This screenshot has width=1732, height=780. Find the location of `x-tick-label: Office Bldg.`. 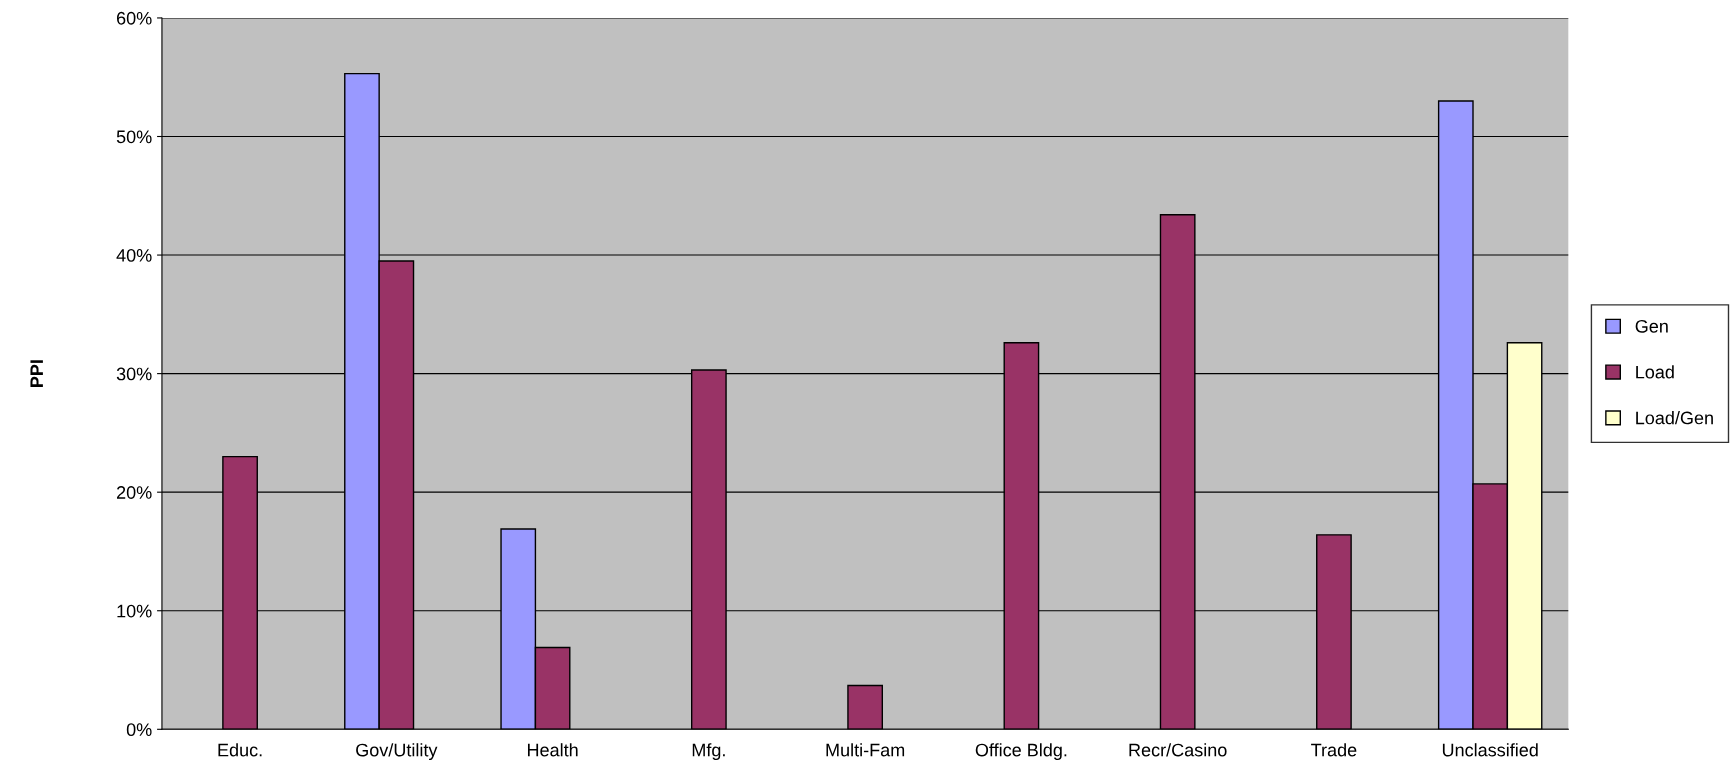

x-tick-label: Office Bldg. is located at coordinates (1021, 752).